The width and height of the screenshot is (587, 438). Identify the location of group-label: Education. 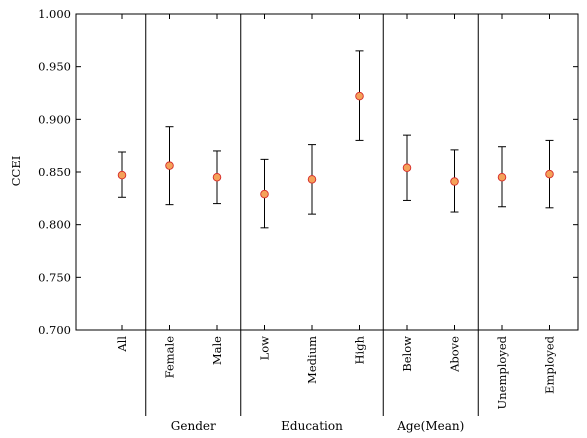
(312, 426).